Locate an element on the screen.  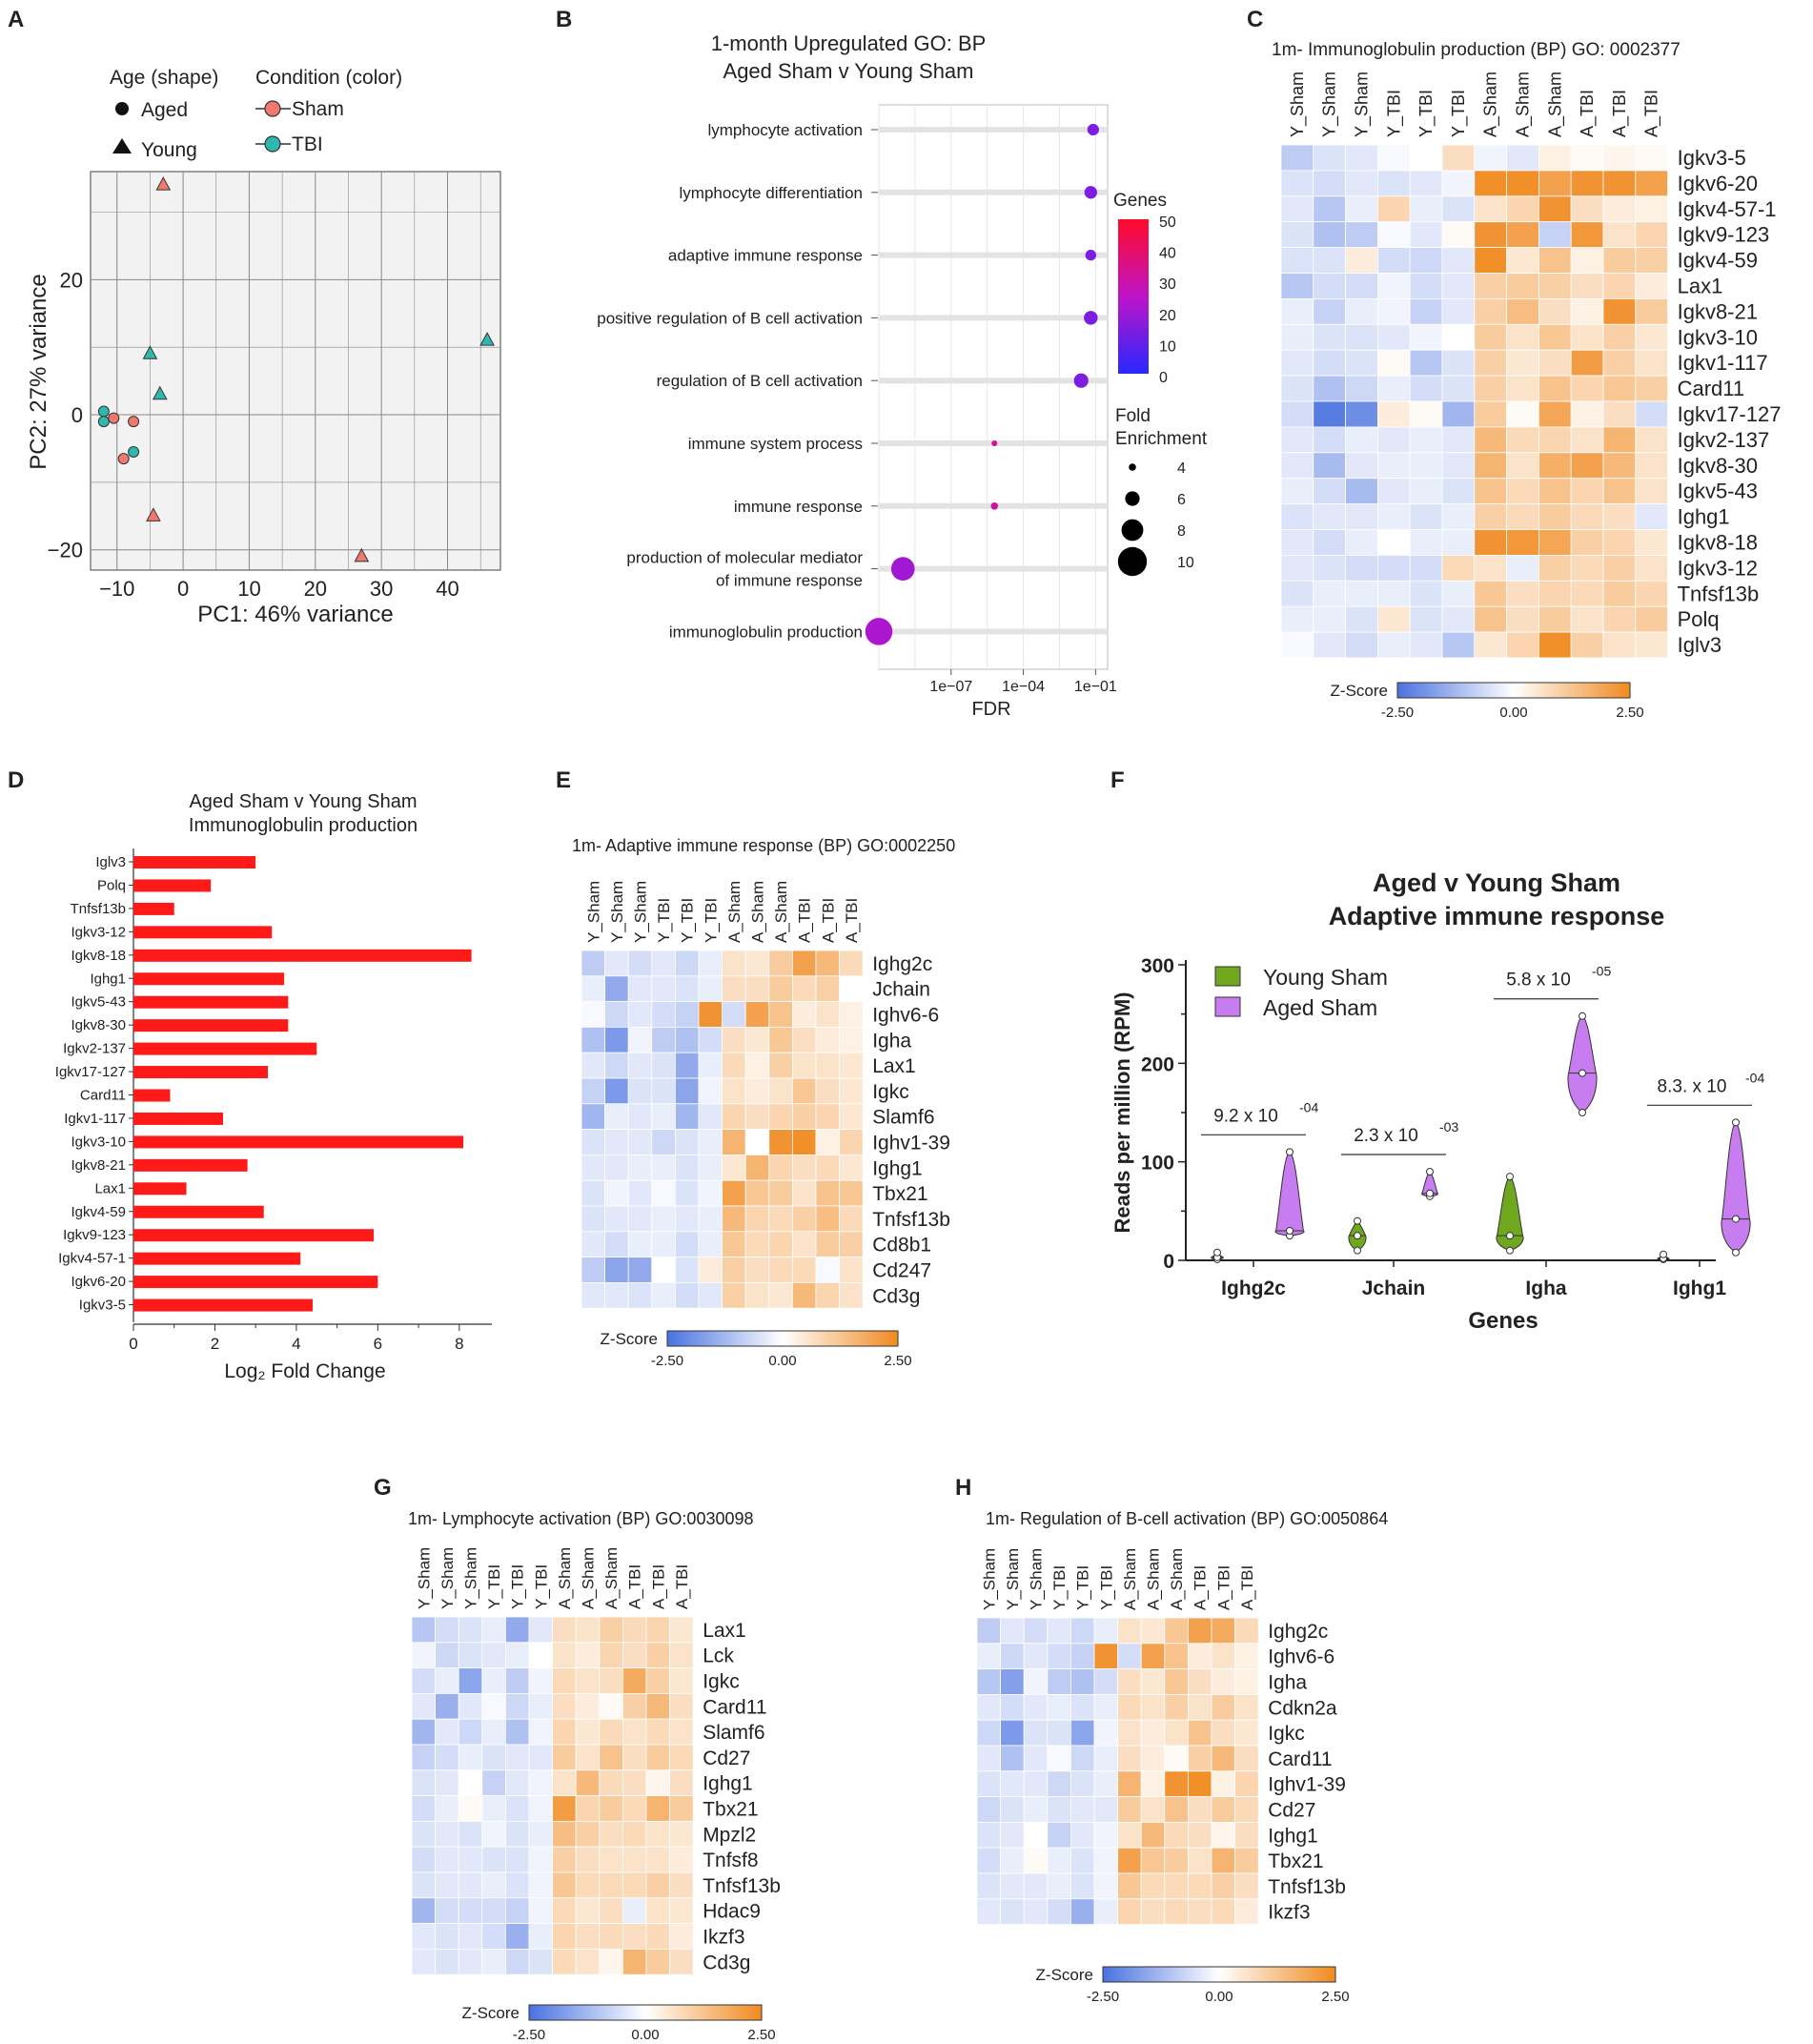
violin-aged-point is located at coordinates (1736, 1252).